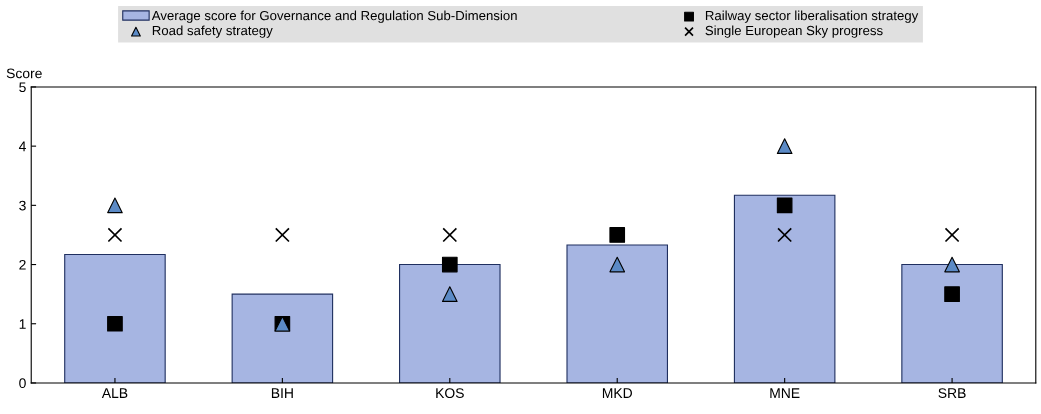 The image size is (1041, 414). What do you see at coordinates (785, 393) in the screenshot?
I see `x-tick-label: MNE` at bounding box center [785, 393].